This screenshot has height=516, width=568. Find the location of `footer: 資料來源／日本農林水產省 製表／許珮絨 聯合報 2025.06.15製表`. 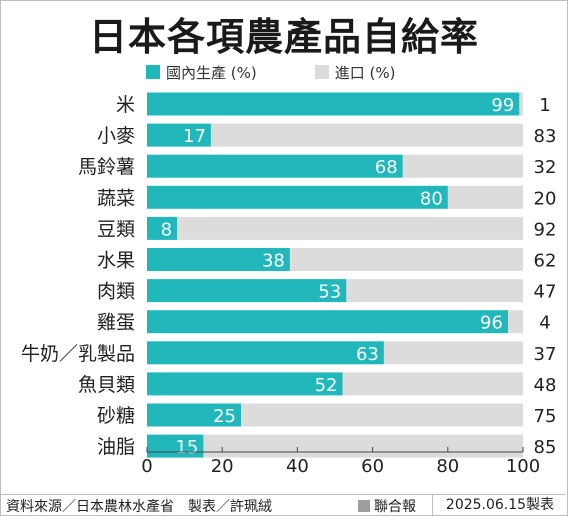

footer: 資料來源／日本農林水產省 製表／許珮絨 聯合報 2025.06.15製表 is located at coordinates (283, 504).